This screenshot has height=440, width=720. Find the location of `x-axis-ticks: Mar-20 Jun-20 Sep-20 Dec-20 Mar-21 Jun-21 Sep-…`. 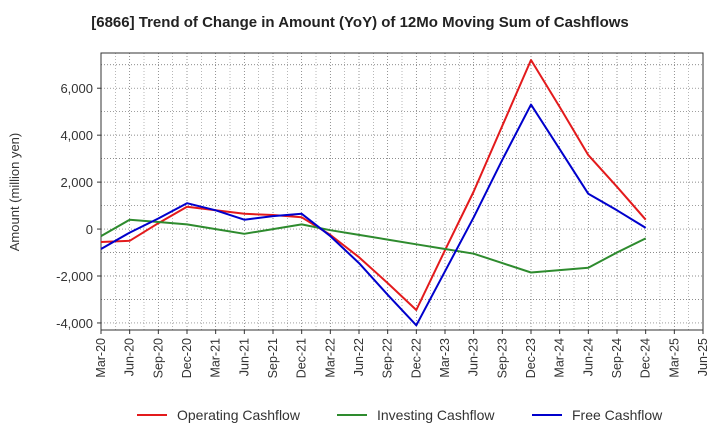

x-axis-ticks: Mar-20 Jun-20 Sep-20 Dec-20 Mar-21 Jun-21 Sep-… is located at coordinates (402, 354).